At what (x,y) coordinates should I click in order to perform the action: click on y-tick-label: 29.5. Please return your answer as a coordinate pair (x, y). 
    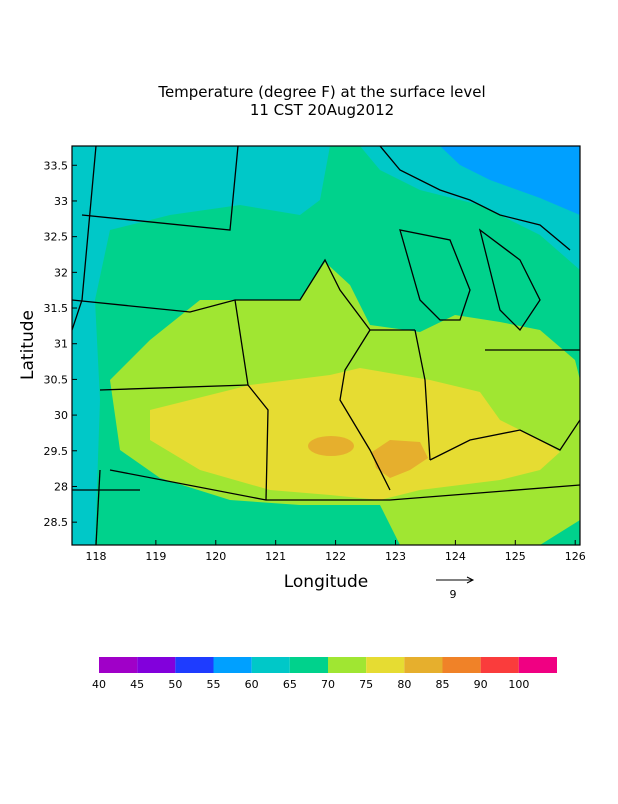
    Looking at the image, I should click on (56, 451).